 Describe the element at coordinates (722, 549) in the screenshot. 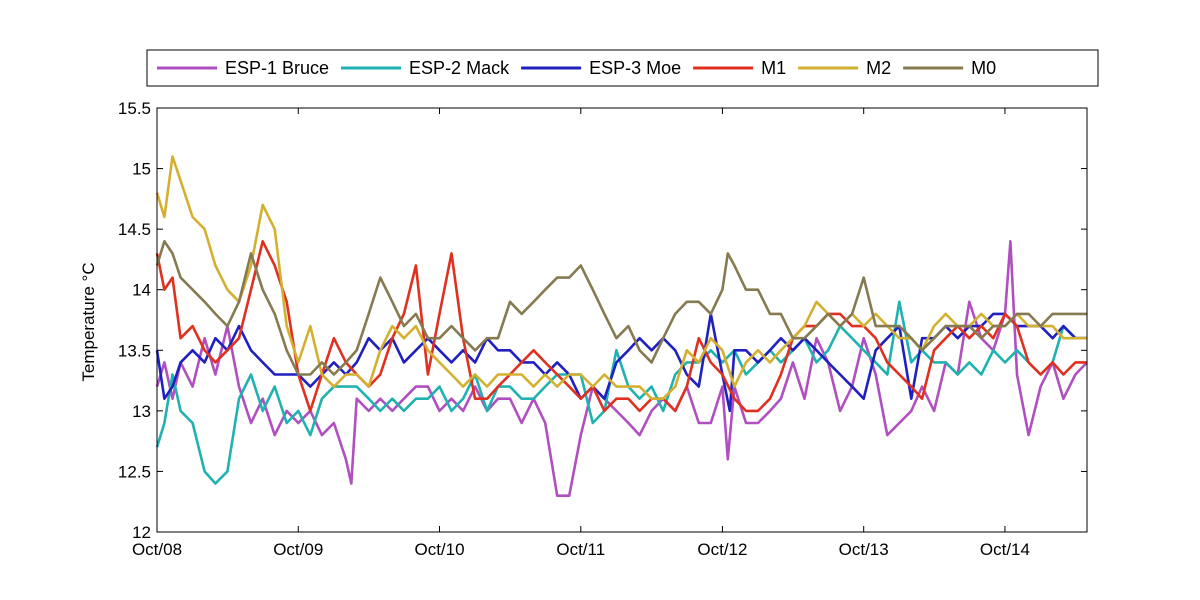

I see `x-tick-label: Oct/12` at that location.